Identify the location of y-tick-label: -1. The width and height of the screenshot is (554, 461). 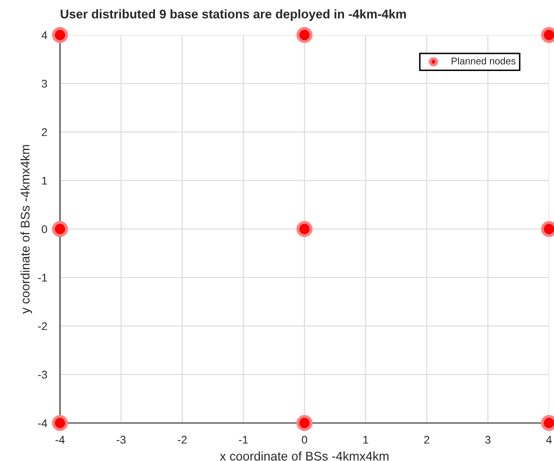
(42, 278).